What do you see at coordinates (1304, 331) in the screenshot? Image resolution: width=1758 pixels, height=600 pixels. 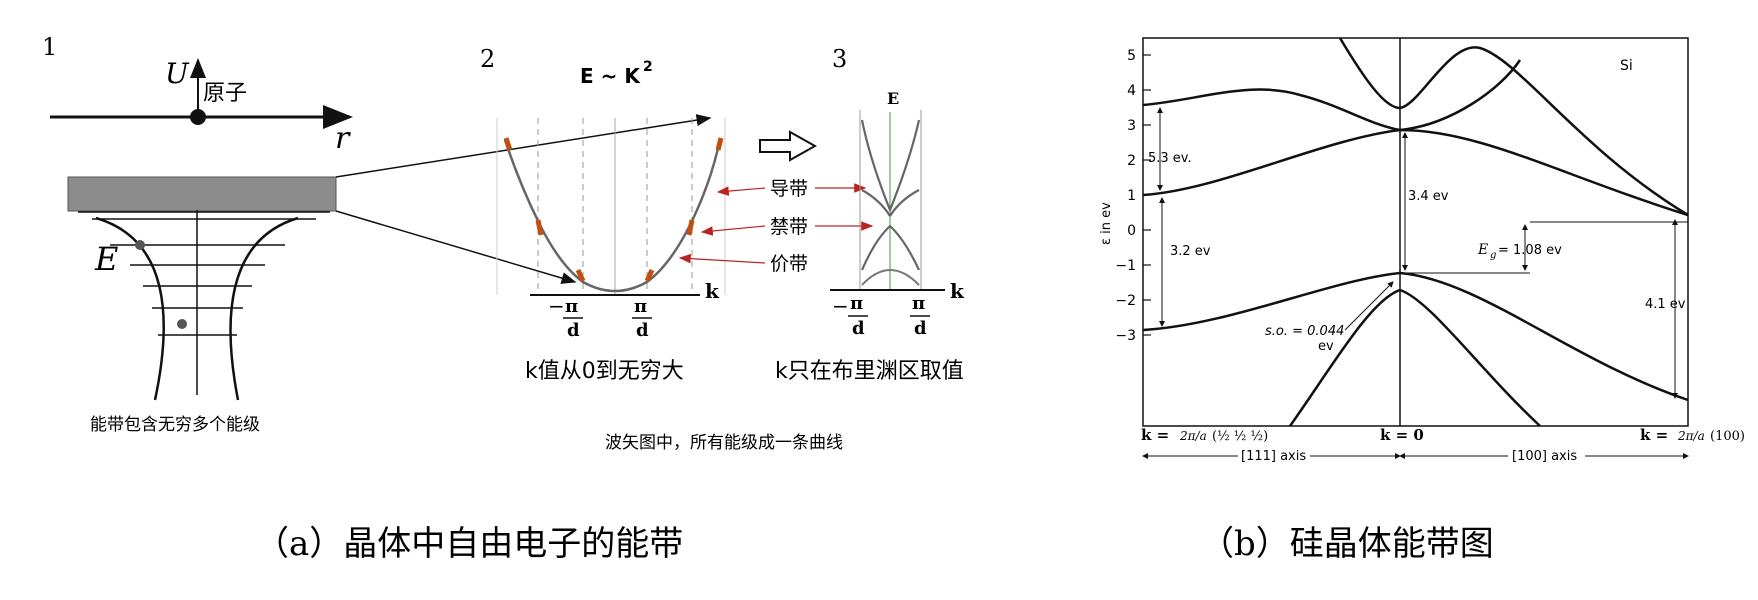 I see `spin-orbit-label: s.o. = 0.044` at bounding box center [1304, 331].